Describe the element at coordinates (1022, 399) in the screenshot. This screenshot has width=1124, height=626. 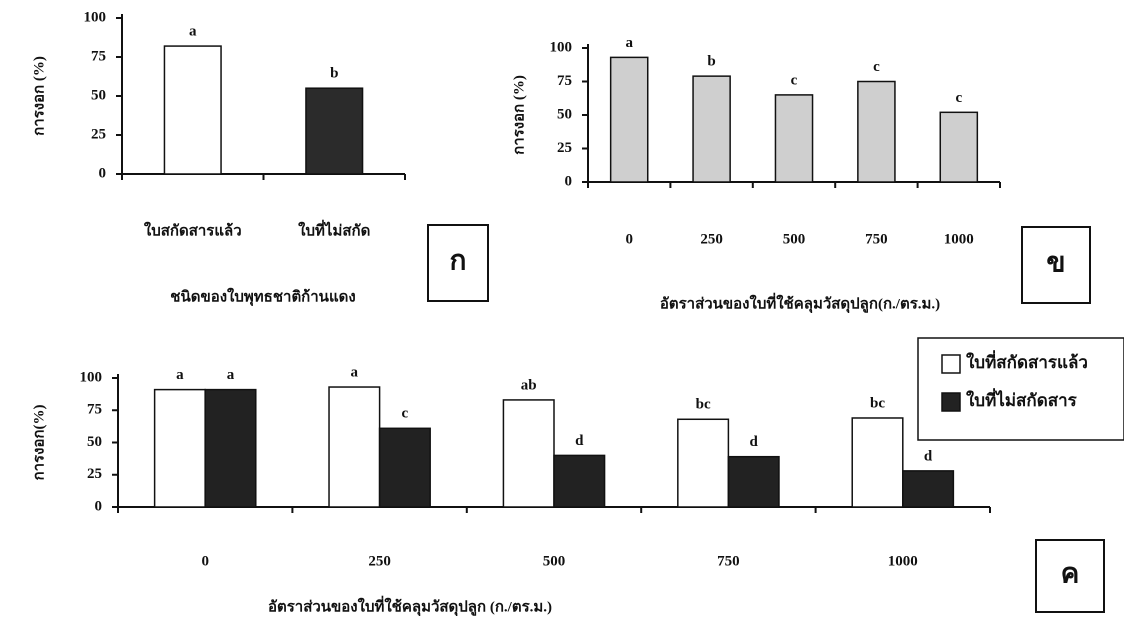
I see `legend-label: ใบที่ไม่สกัดสาร` at that location.